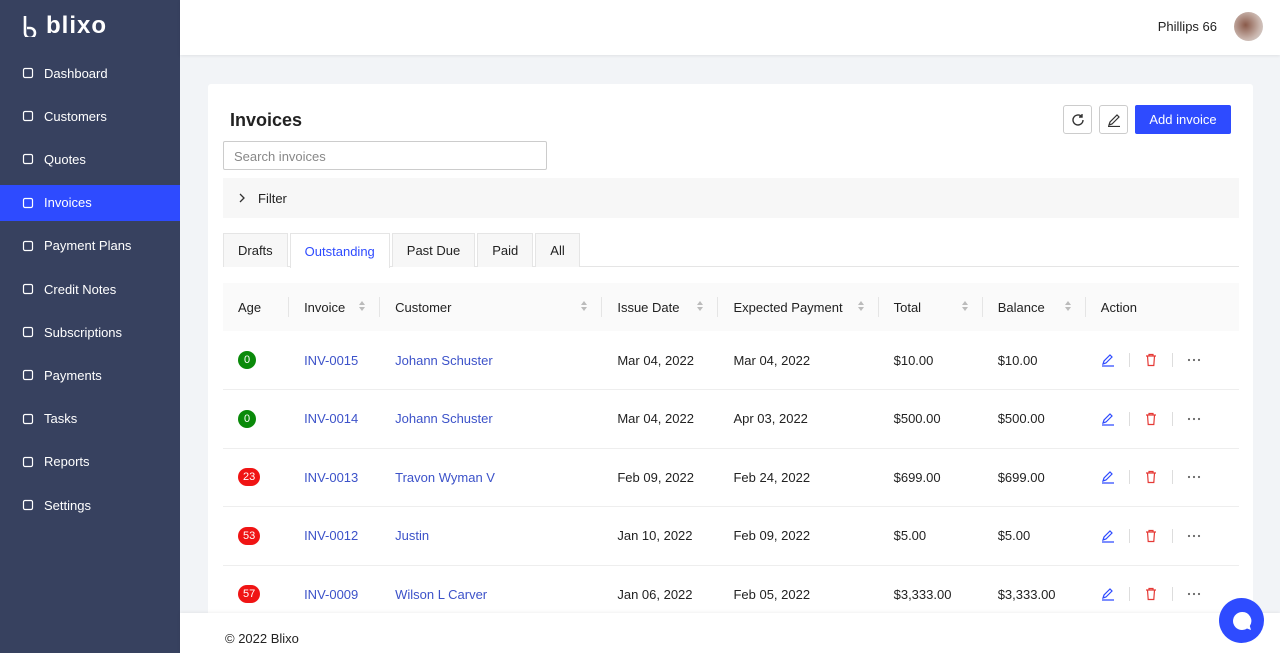  Describe the element at coordinates (1113, 119) in the screenshot. I see `edit-button` at that location.